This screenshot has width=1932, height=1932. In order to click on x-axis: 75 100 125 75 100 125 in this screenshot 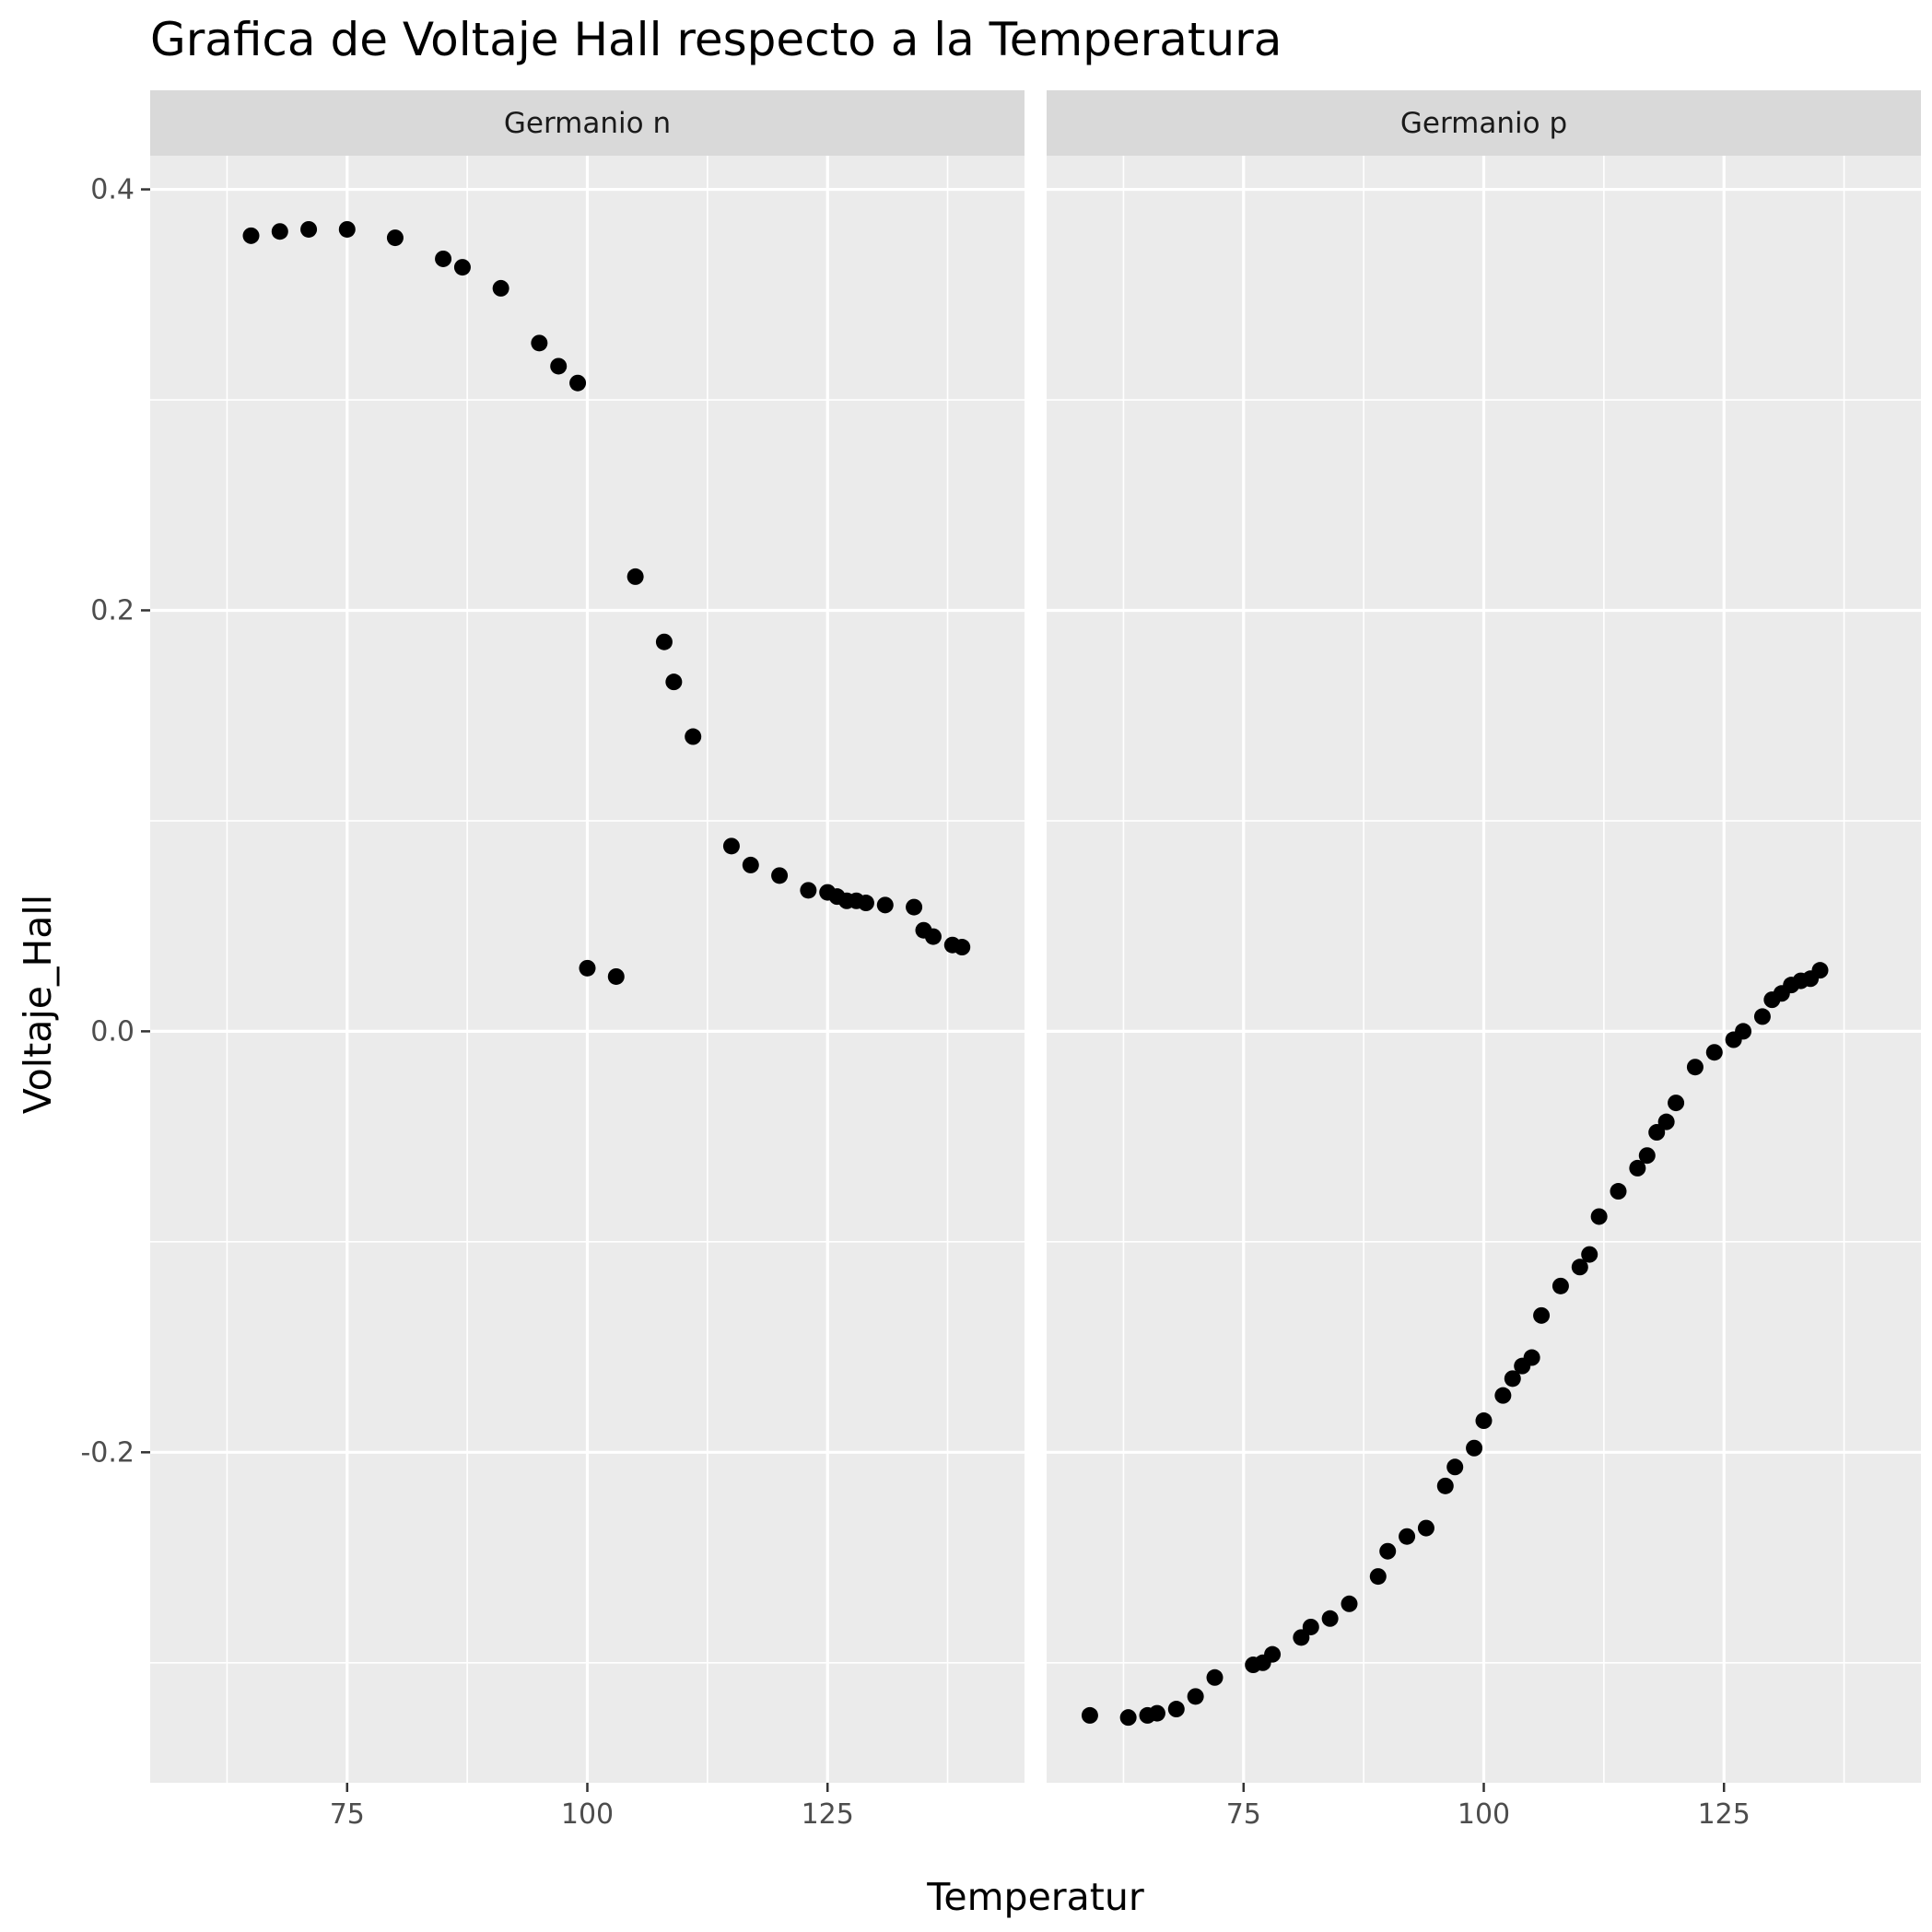, I will do `click(1040, 1807)`.